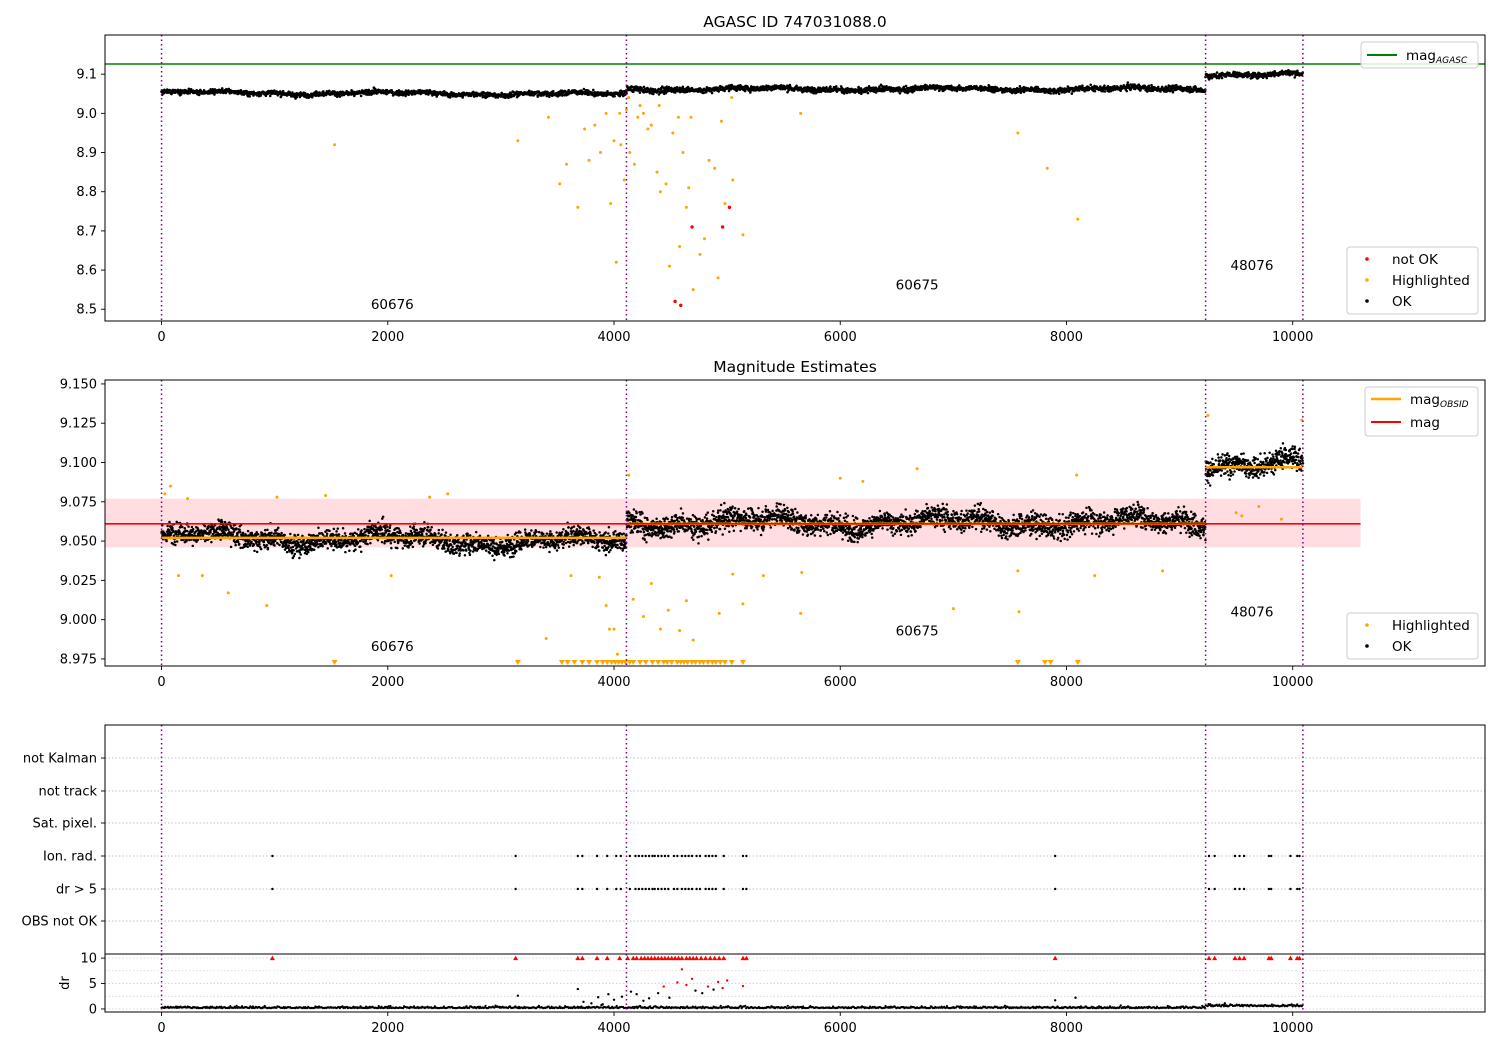 This screenshot has height=1050, width=1500. Describe the element at coordinates (1402, 302) in the screenshot. I see `legend-label-ok: OK` at that location.